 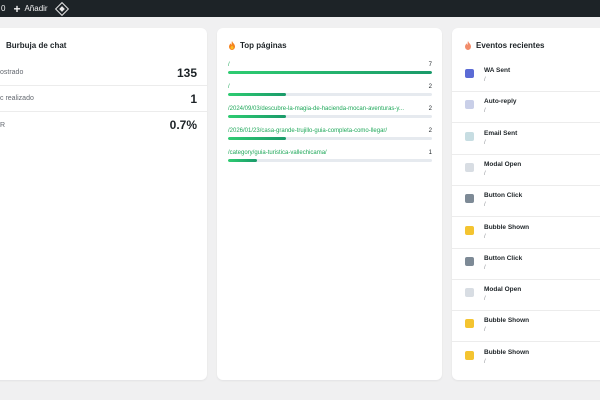 I want to click on event-row: Email Sent /, so click(x=526, y=139).